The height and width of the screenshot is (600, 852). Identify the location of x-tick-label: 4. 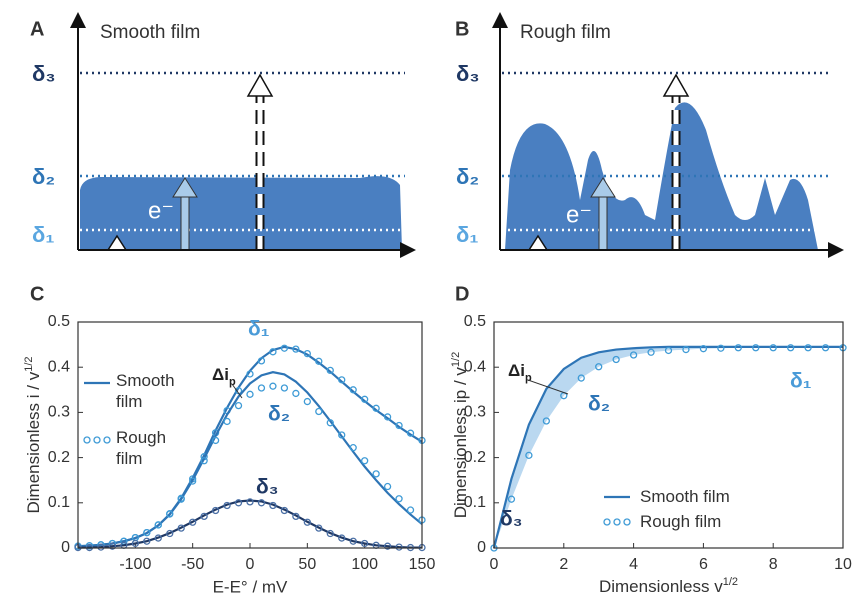
(633, 564).